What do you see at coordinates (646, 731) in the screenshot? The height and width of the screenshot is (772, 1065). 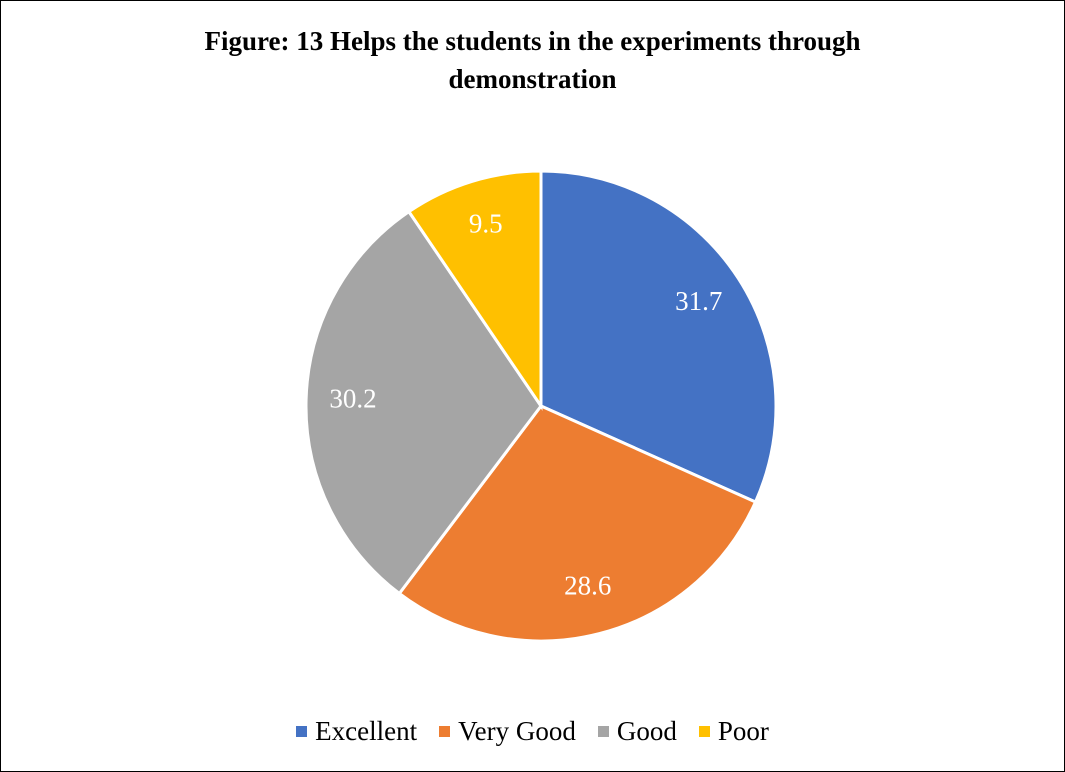 I see `legend-label: Good` at bounding box center [646, 731].